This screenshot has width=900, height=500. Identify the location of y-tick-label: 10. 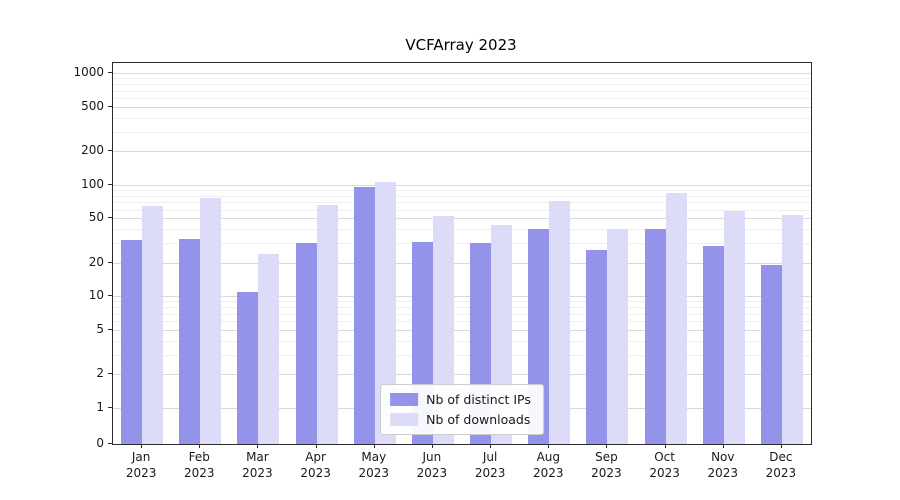
(96, 295).